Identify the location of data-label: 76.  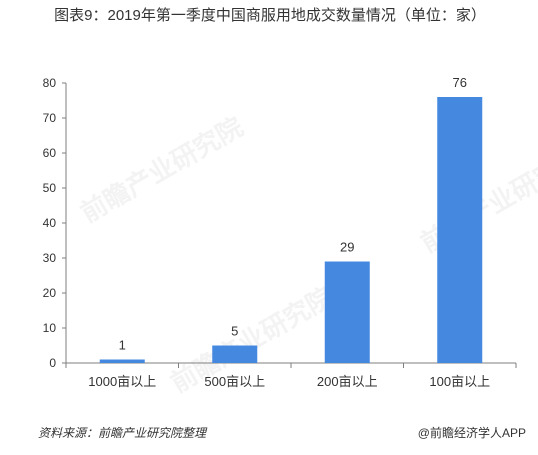
(460, 82).